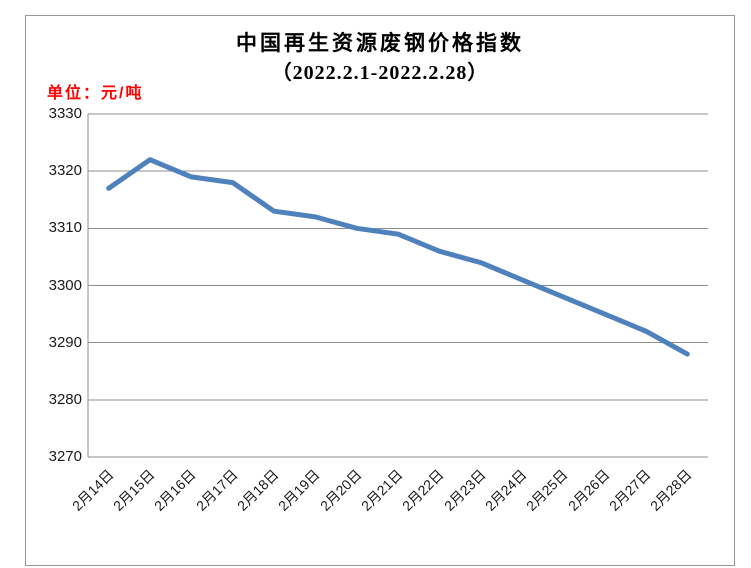 The image size is (751, 568). I want to click on y-axis-tick-label-3330: 3330, so click(65, 113).